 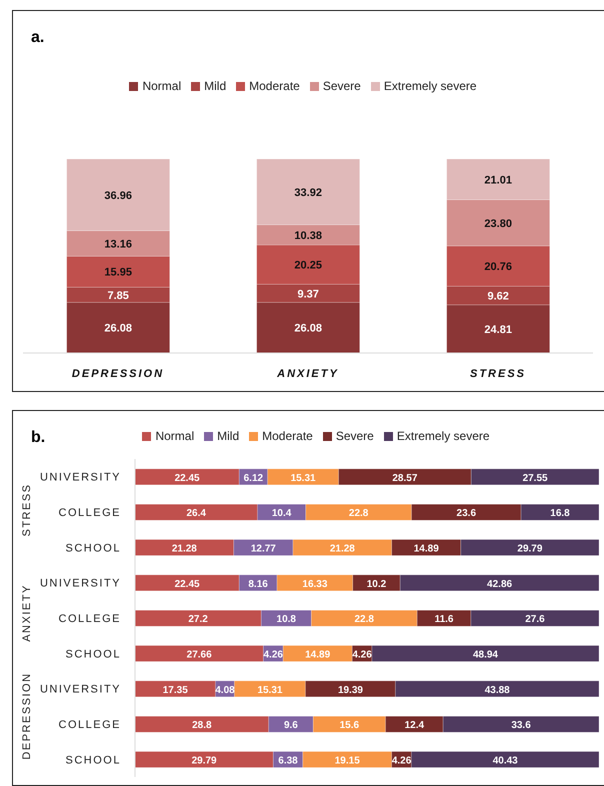 What do you see at coordinates (202, 726) in the screenshot?
I see `data-label: 28.8` at bounding box center [202, 726].